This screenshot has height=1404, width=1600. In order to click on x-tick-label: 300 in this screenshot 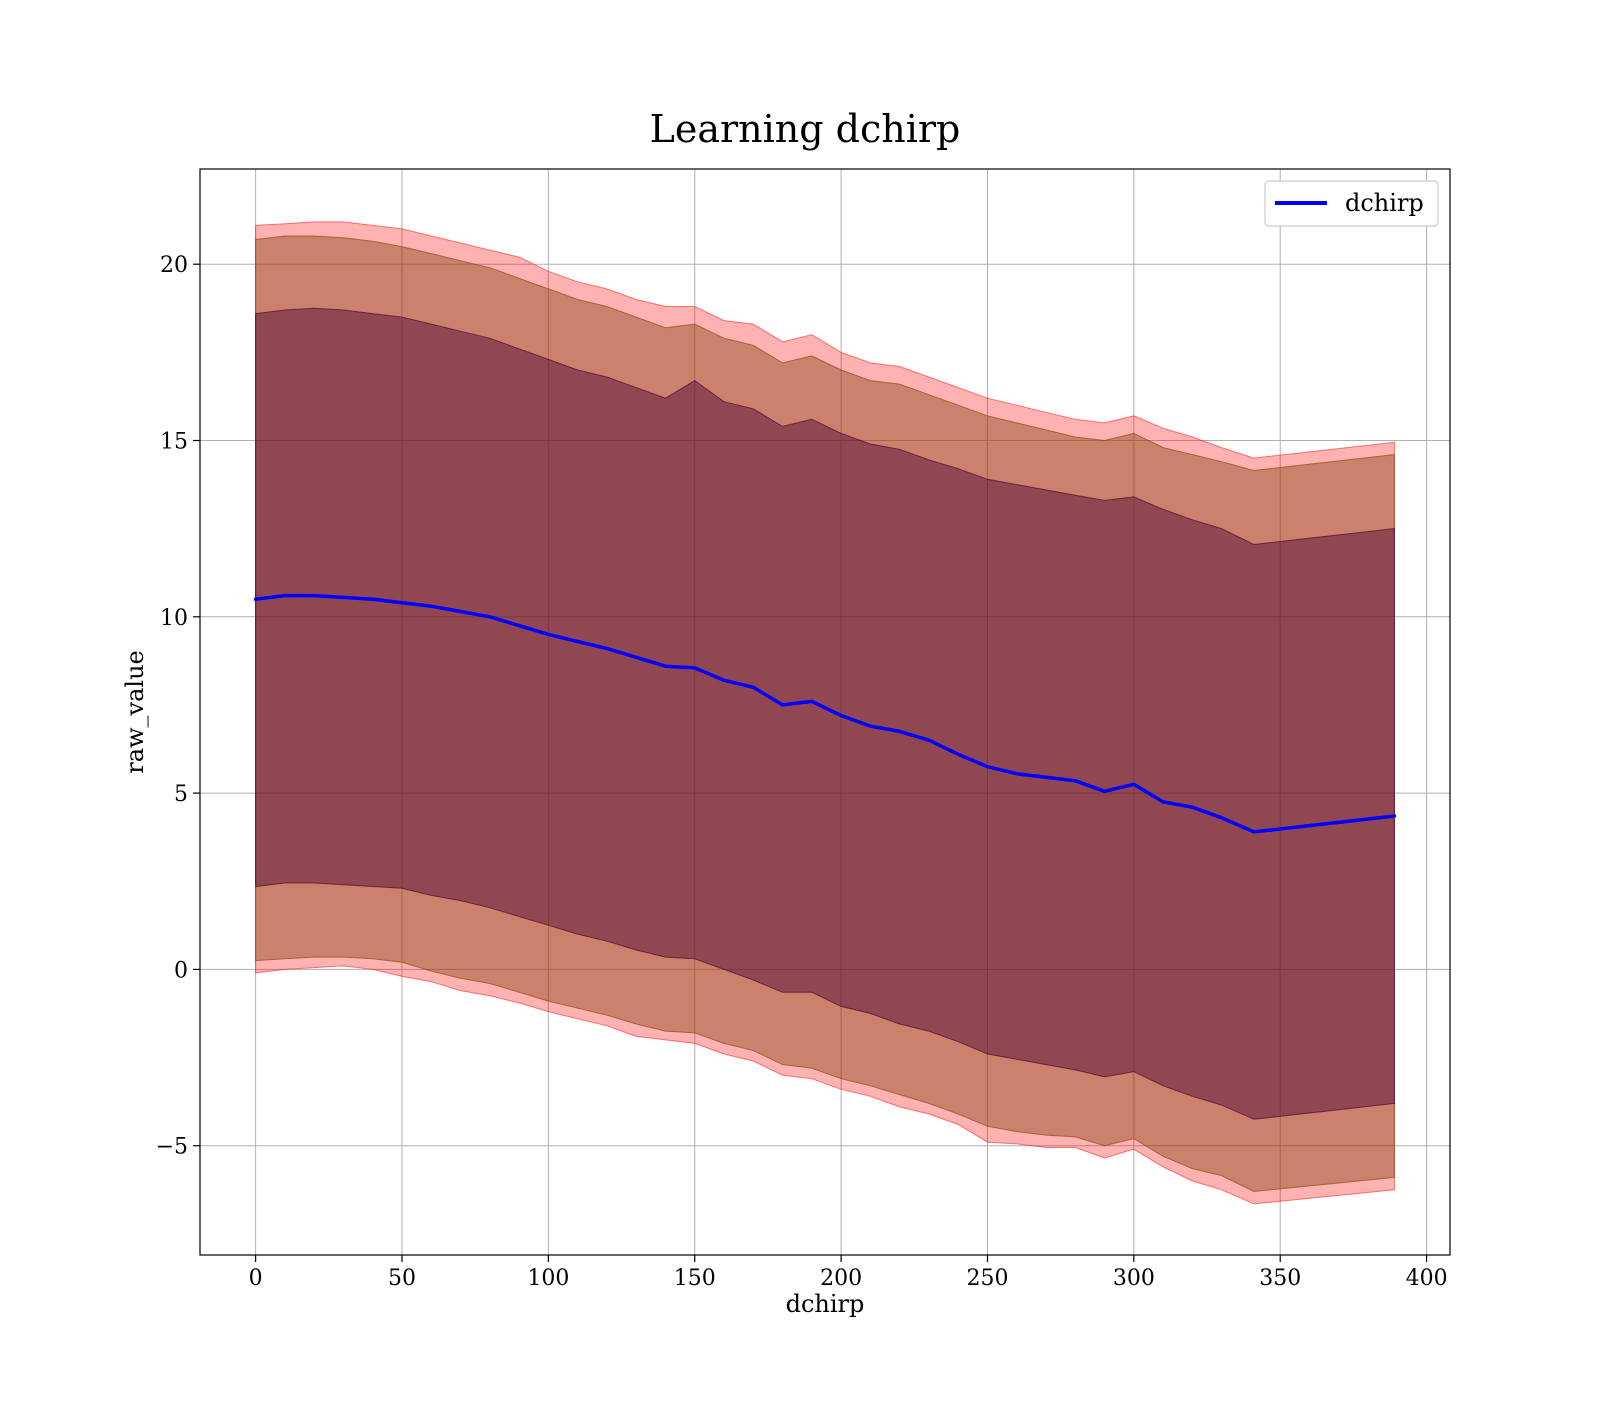, I will do `click(1134, 1278)`.